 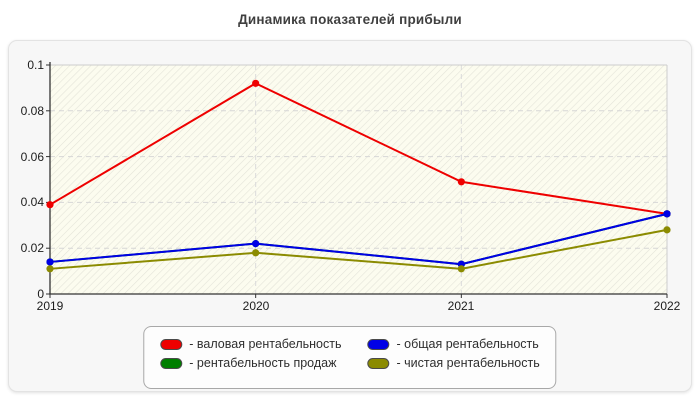 What do you see at coordinates (467, 344) in the screenshot?
I see `legend-label: - общая рентабельность` at bounding box center [467, 344].